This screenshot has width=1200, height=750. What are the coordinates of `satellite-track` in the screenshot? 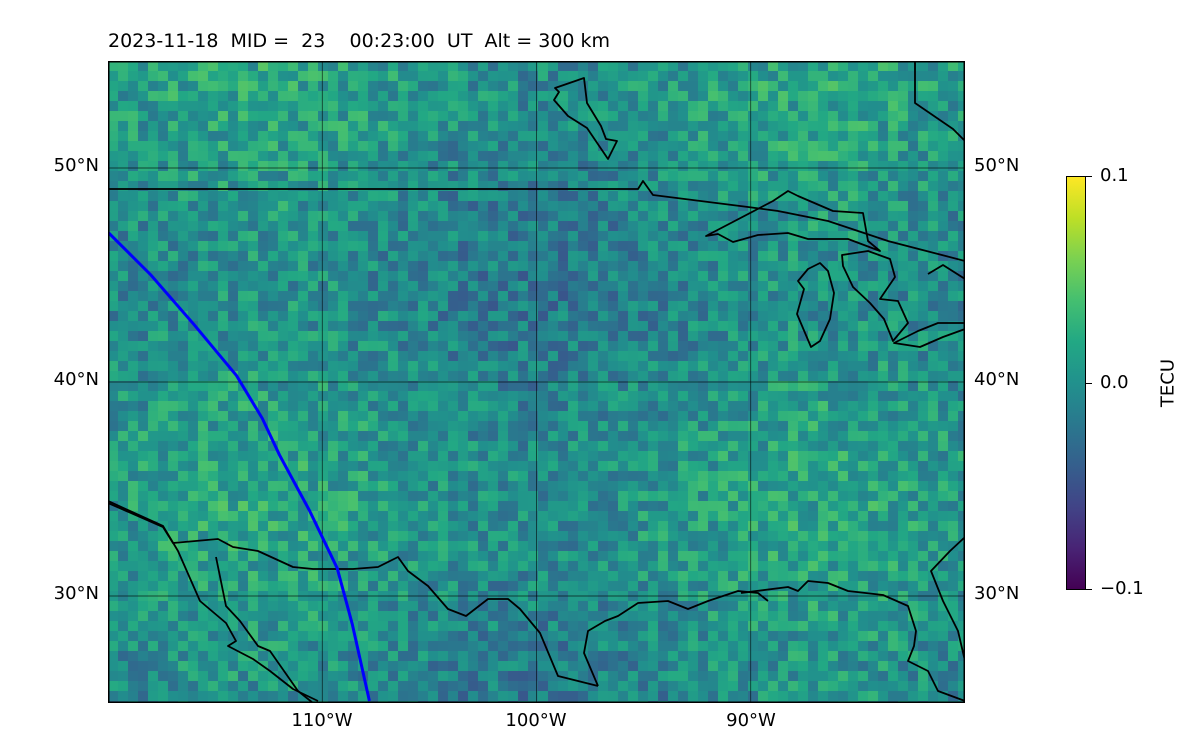 It's located at (239, 466).